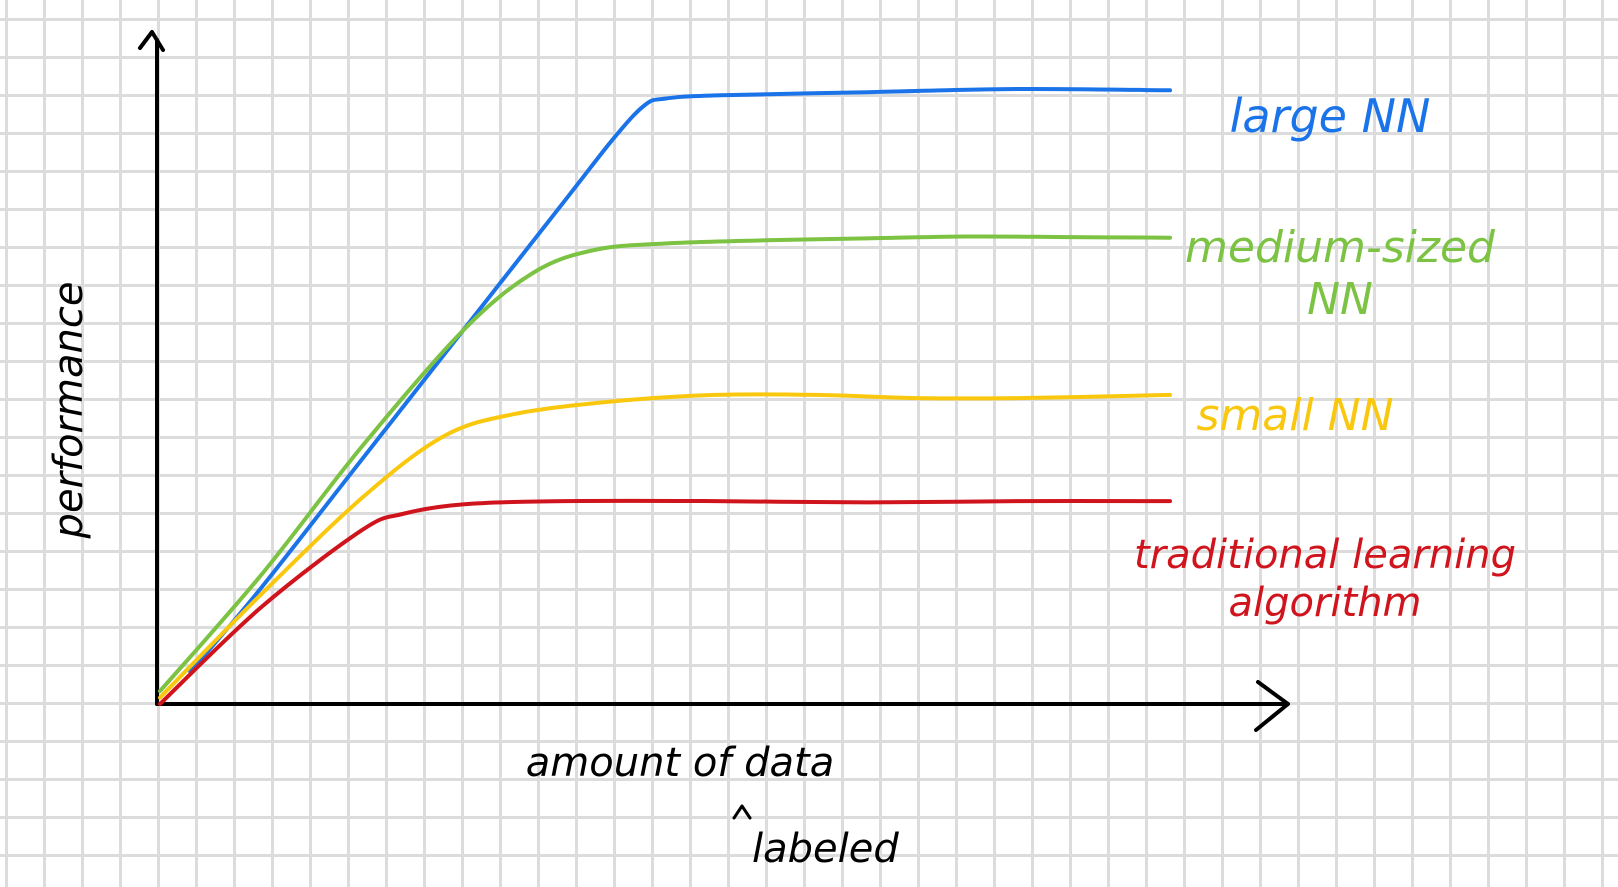 Image resolution: width=1618 pixels, height=887 pixels. What do you see at coordinates (825, 849) in the screenshot?
I see `x-axis-label-note: labeled` at bounding box center [825, 849].